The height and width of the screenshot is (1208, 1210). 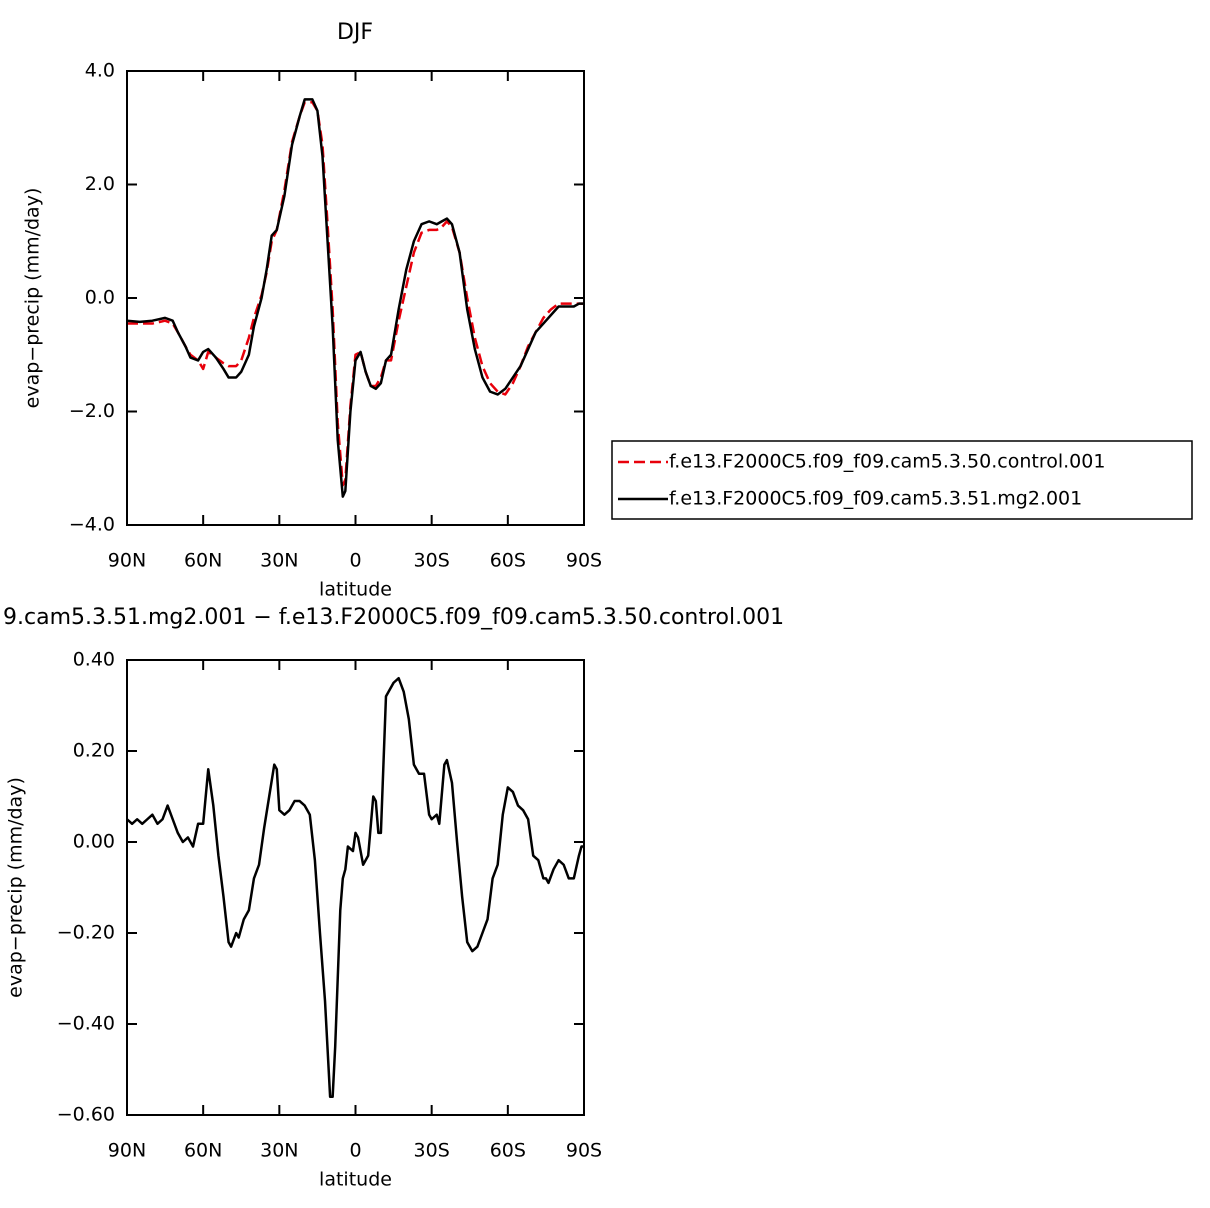 What do you see at coordinates (902, 480) in the screenshot?
I see `legend-box` at bounding box center [902, 480].